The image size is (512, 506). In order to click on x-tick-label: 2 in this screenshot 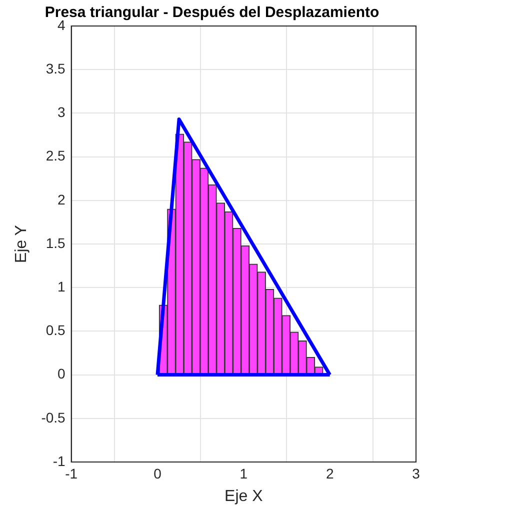, I will do `click(330, 473)`.